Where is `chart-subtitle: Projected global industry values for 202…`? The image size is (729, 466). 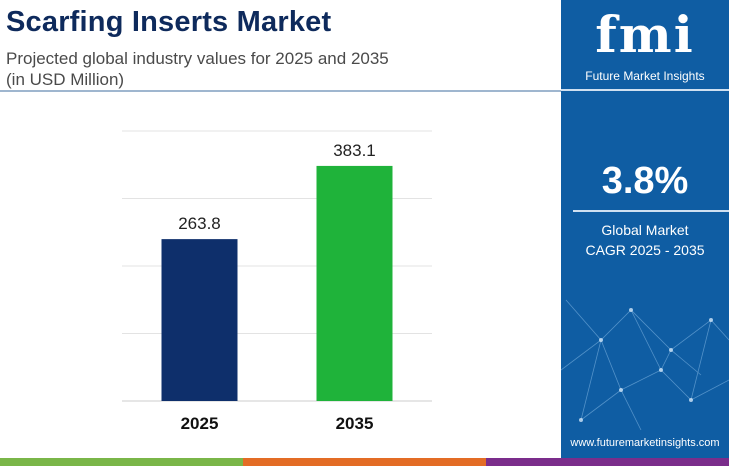
chart-subtitle: Projected global industry values for 202… is located at coordinates (266, 69).